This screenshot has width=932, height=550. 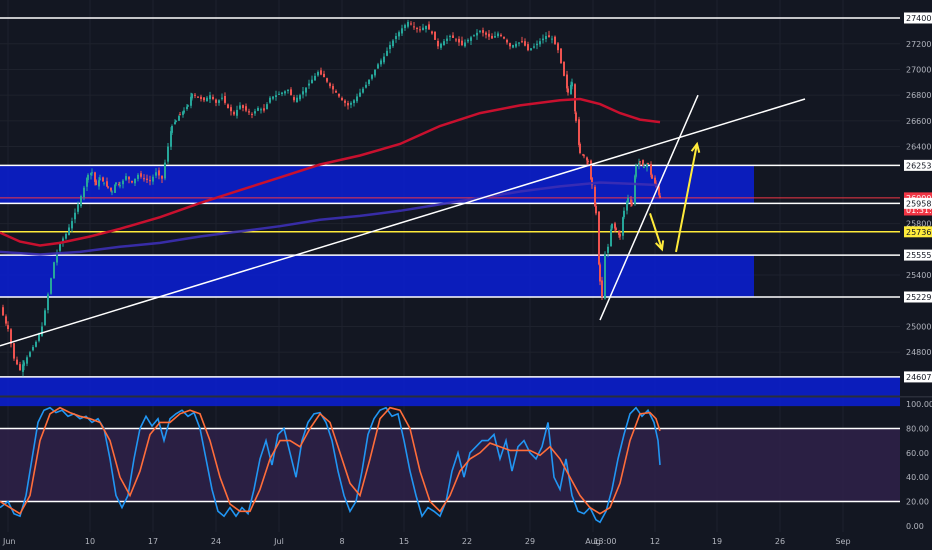 What do you see at coordinates (919, 147) in the screenshot?
I see `price-tick-label-4: 26400.0` at bounding box center [919, 147].